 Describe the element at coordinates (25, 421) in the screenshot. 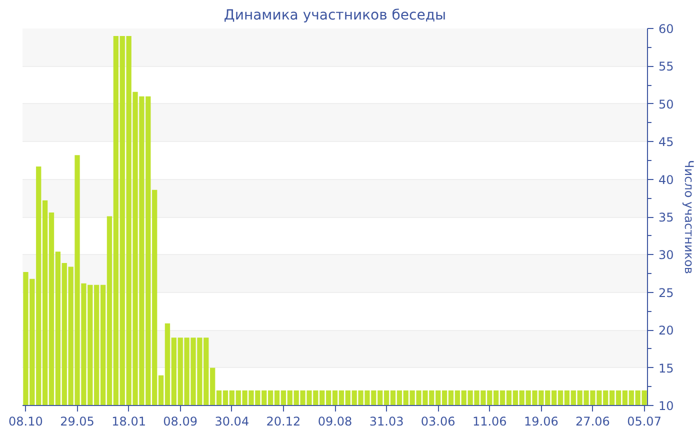

I see `x-tick-label: 08.10` at that location.